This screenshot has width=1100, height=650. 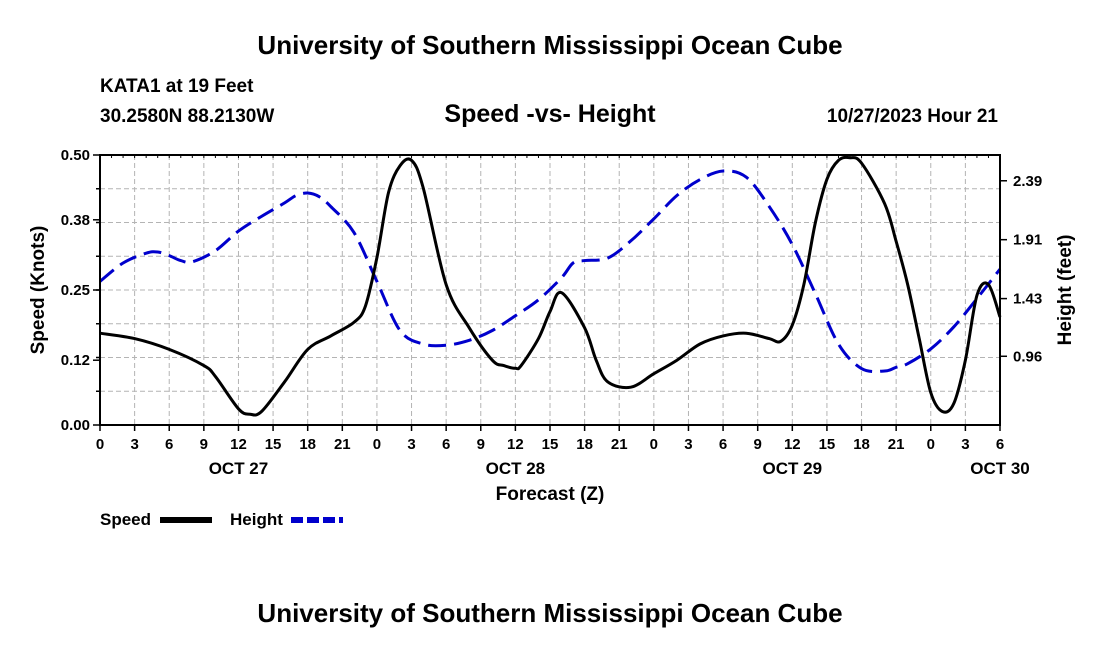 What do you see at coordinates (75, 220) in the screenshot?
I see `y-tick-label: 0.38` at bounding box center [75, 220].